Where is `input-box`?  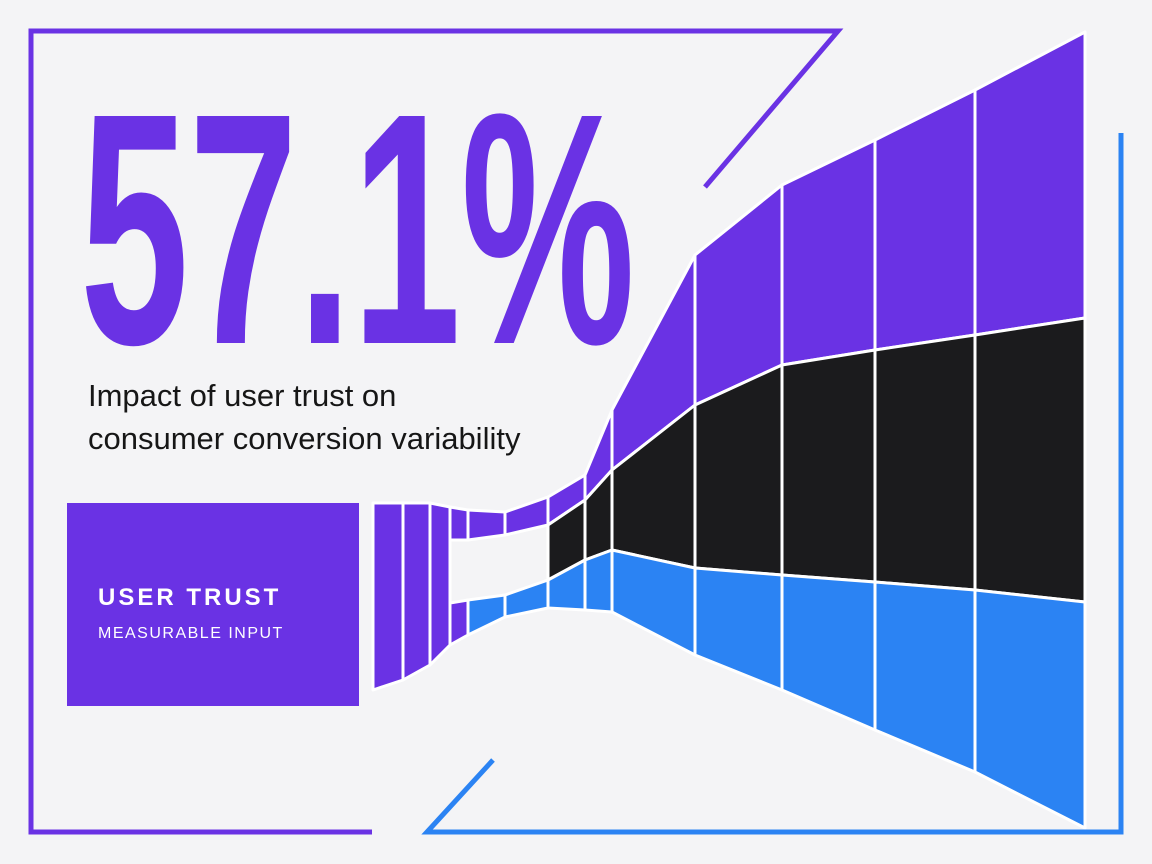
input-box is located at coordinates (213, 604).